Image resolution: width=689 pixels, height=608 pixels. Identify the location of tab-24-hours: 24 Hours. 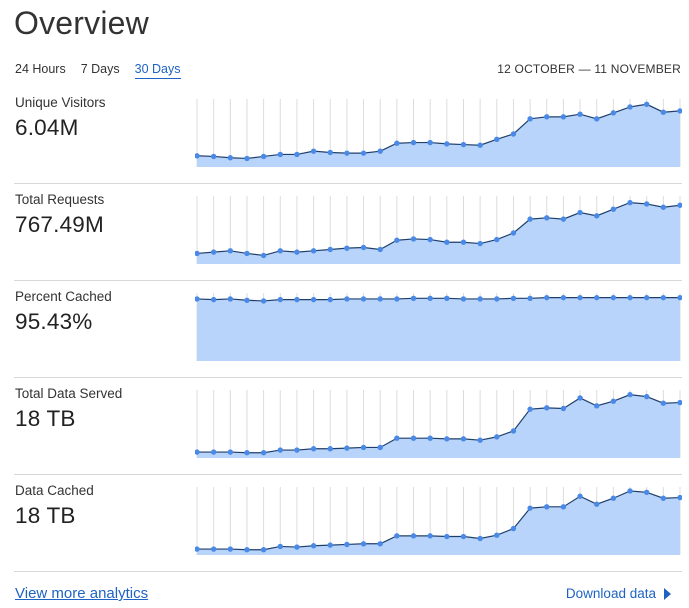
(40, 69).